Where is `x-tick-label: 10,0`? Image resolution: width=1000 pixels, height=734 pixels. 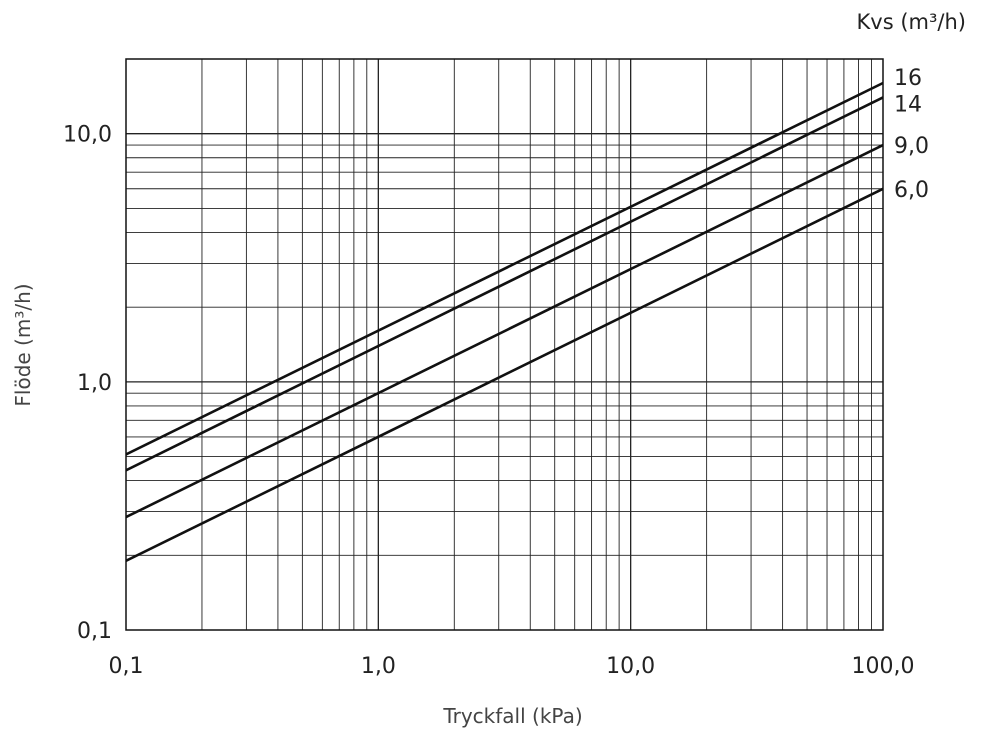
x-tick-label: 10,0 is located at coordinates (630, 666).